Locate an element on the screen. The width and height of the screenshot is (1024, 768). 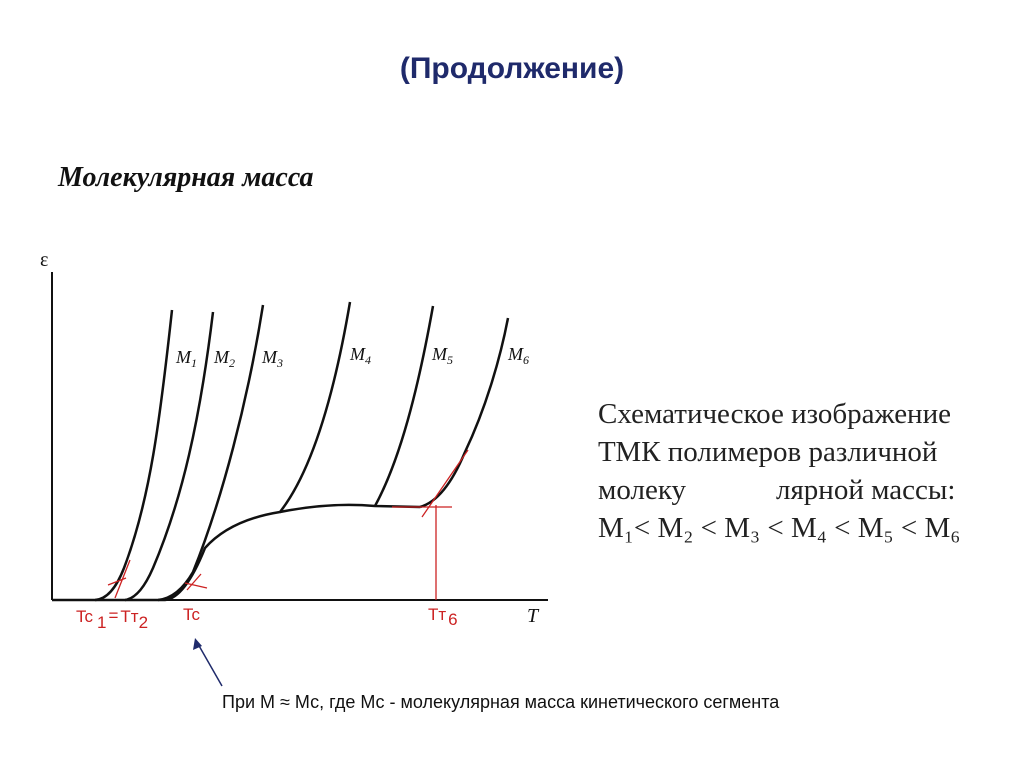
marker-line-tc is located at coordinates (194, 582).